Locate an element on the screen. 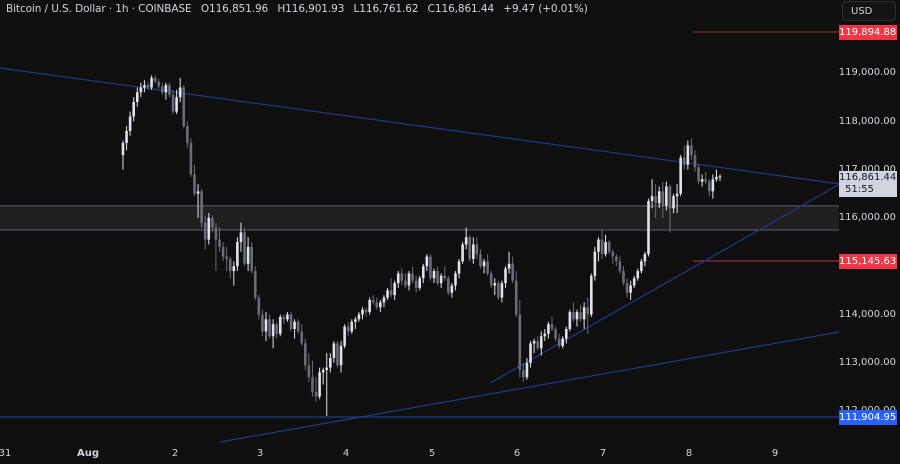 Image resolution: width=900 pixels, height=464 pixels. time-tick: 9 is located at coordinates (775, 453).